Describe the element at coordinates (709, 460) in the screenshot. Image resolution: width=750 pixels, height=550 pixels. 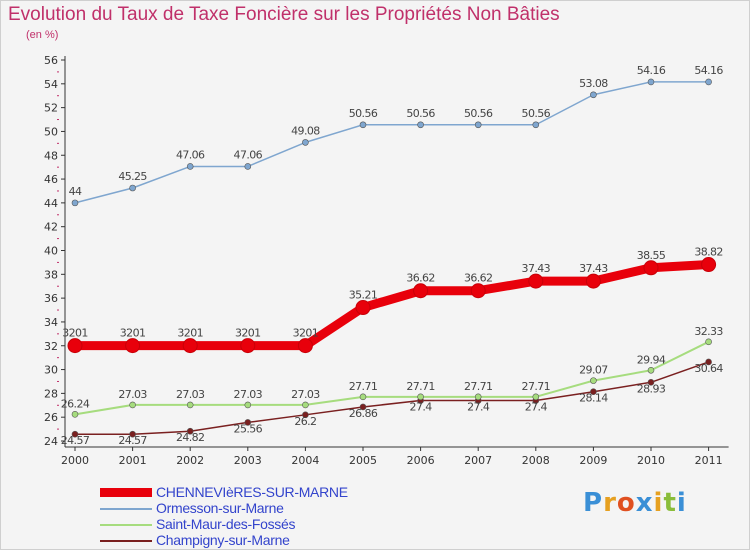
I see `x-tick-label: 2011` at that location.